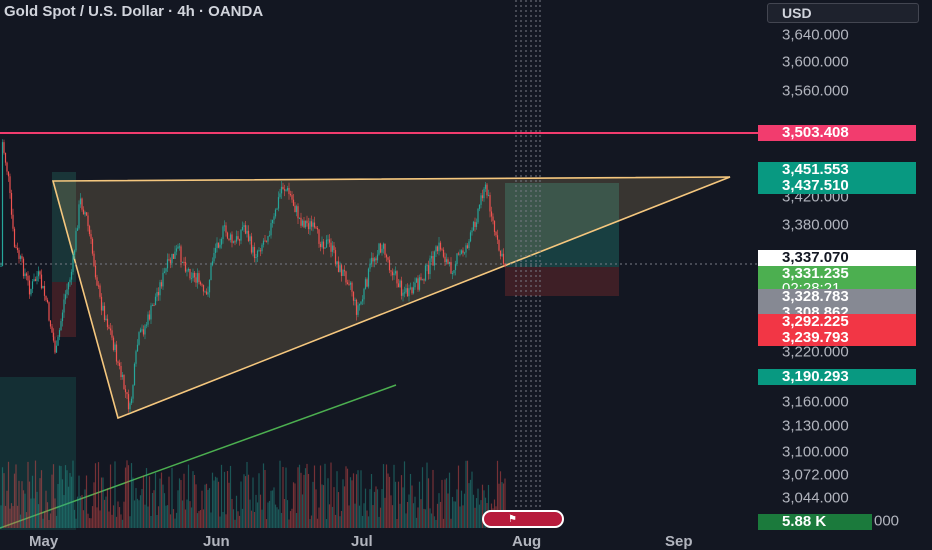 This screenshot has width=932, height=550. I want to click on volume-badge: 5.88 K, so click(815, 522).